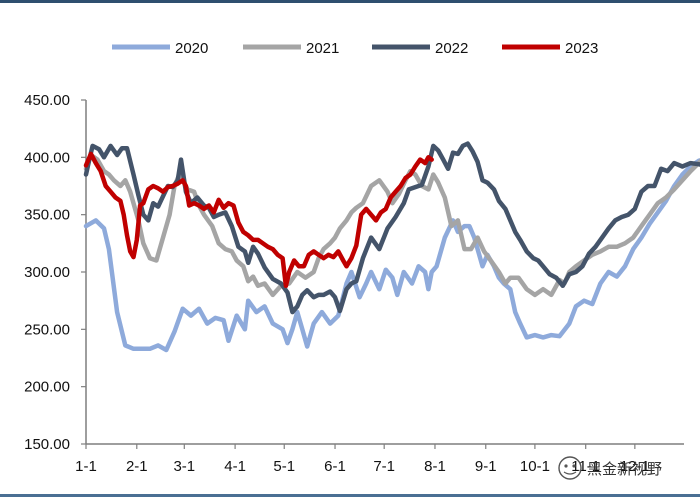 Image resolution: width=700 pixels, height=502 pixels. What do you see at coordinates (451, 48) in the screenshot?
I see `legend-label-2022: 2022` at bounding box center [451, 48].